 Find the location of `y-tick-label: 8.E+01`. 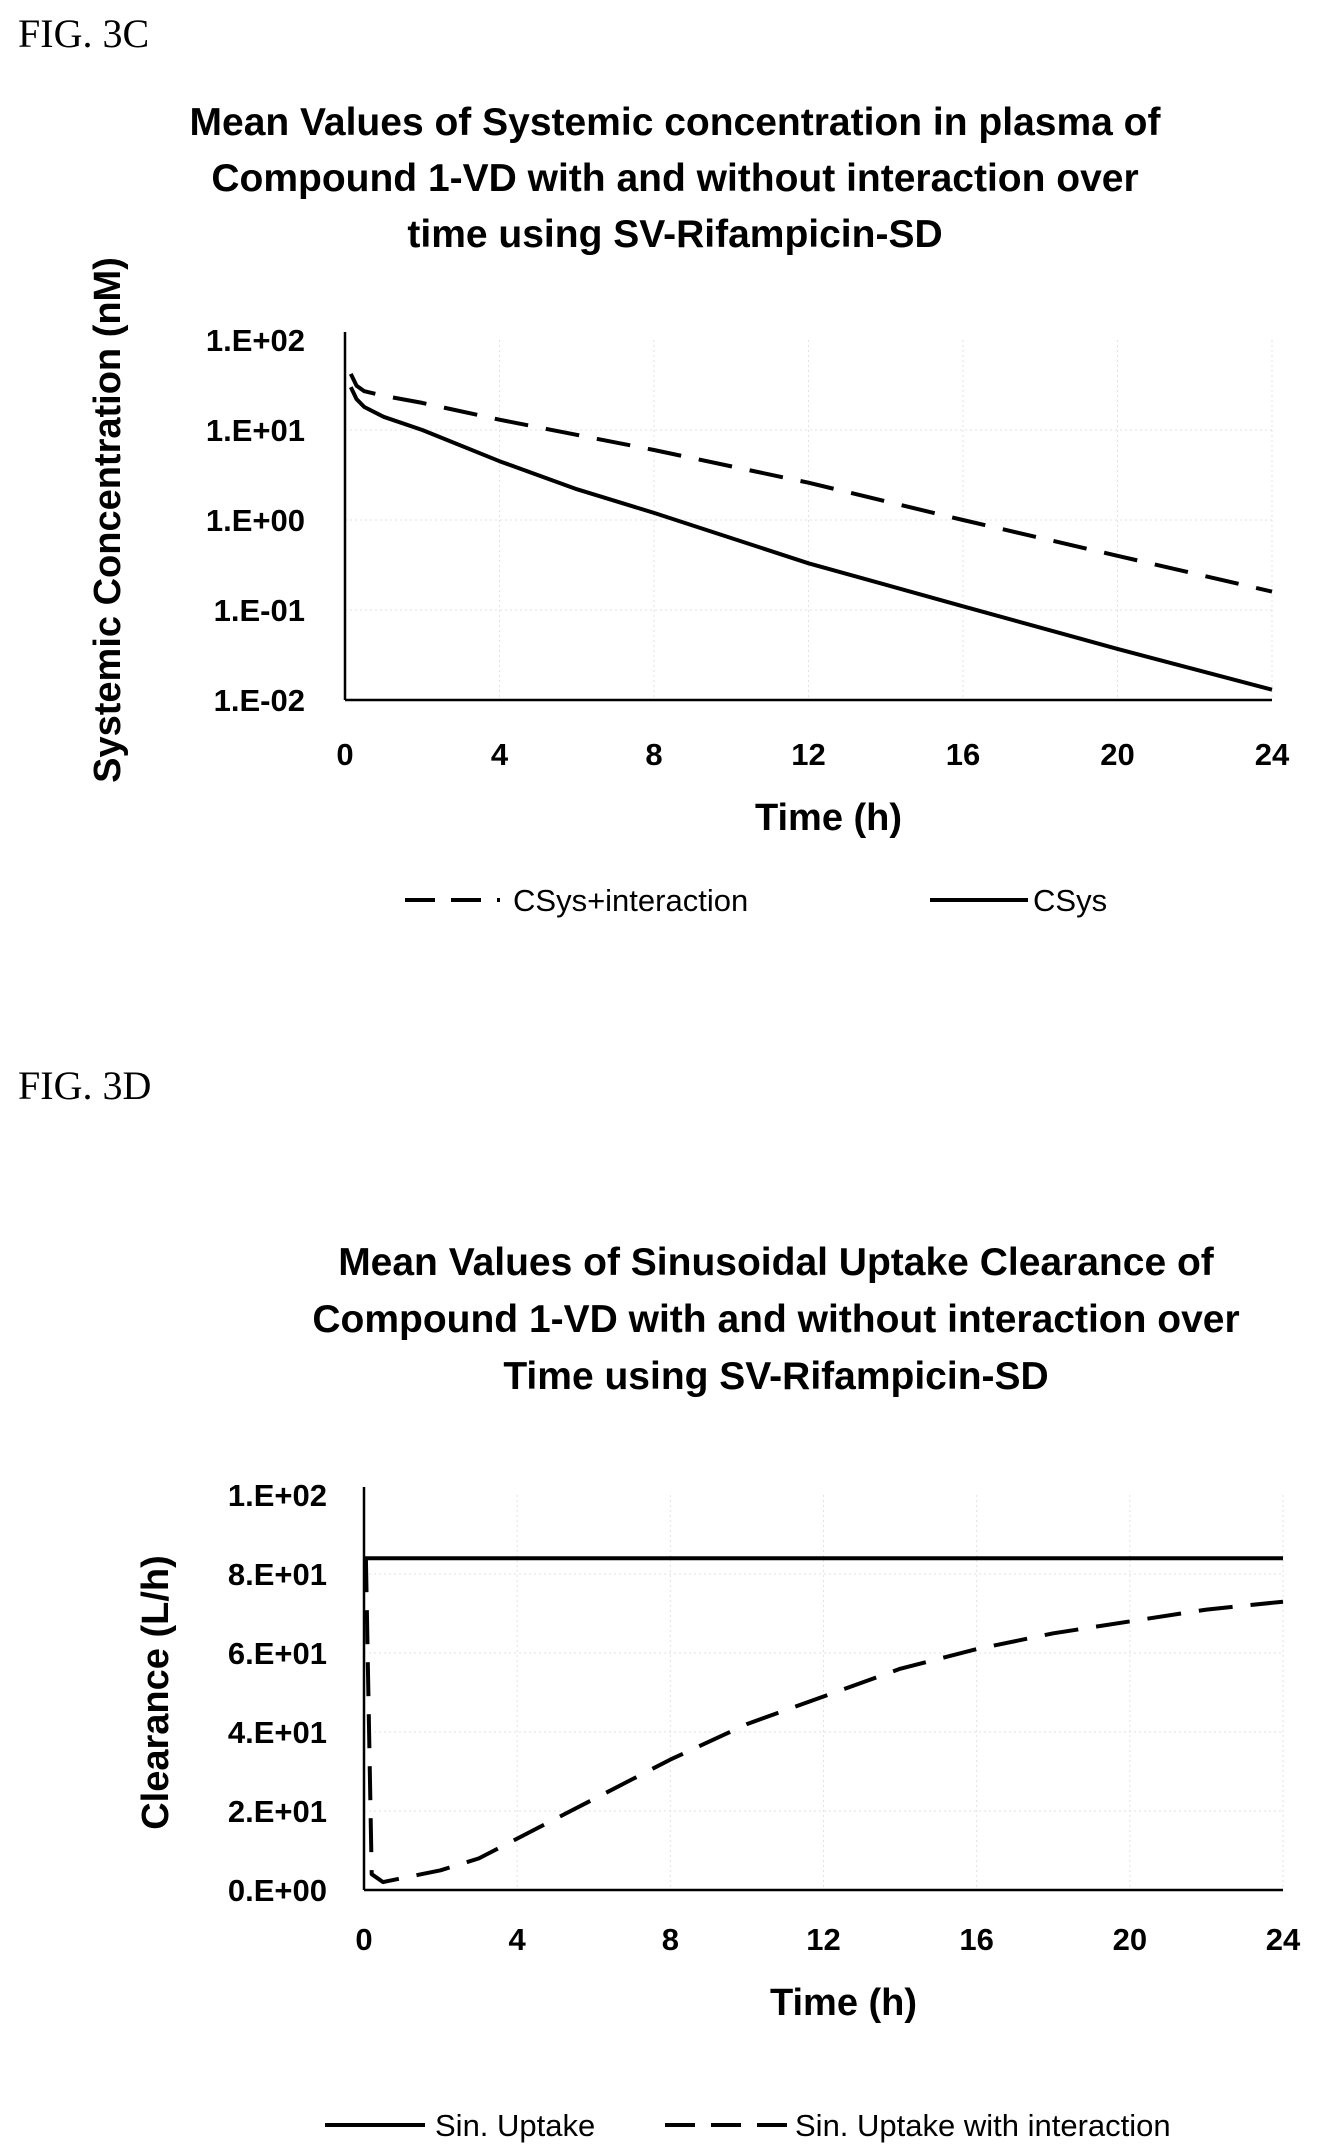

y-tick-label: 8.E+01 is located at coordinates (277, 1574).